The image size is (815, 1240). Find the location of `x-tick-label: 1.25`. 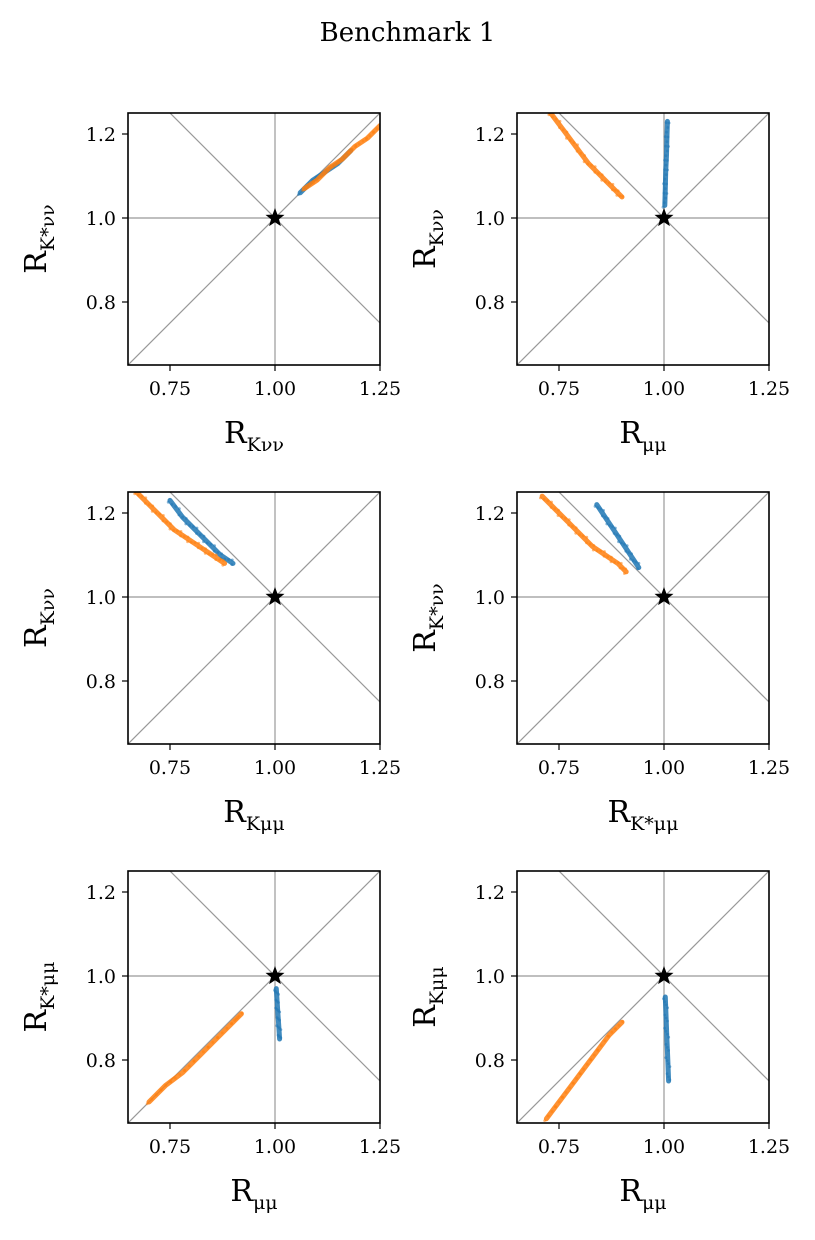

x-tick-label: 1.25 is located at coordinates (380, 768).